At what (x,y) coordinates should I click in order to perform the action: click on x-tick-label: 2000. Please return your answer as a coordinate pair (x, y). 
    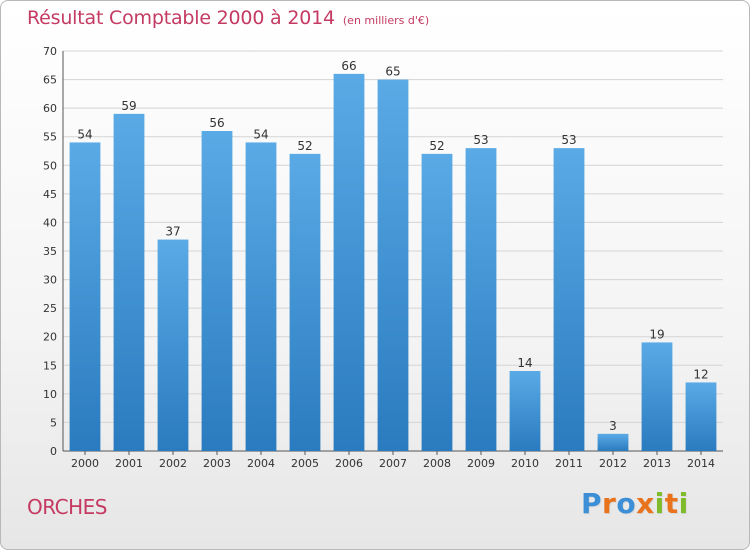
    Looking at the image, I should click on (85, 463).